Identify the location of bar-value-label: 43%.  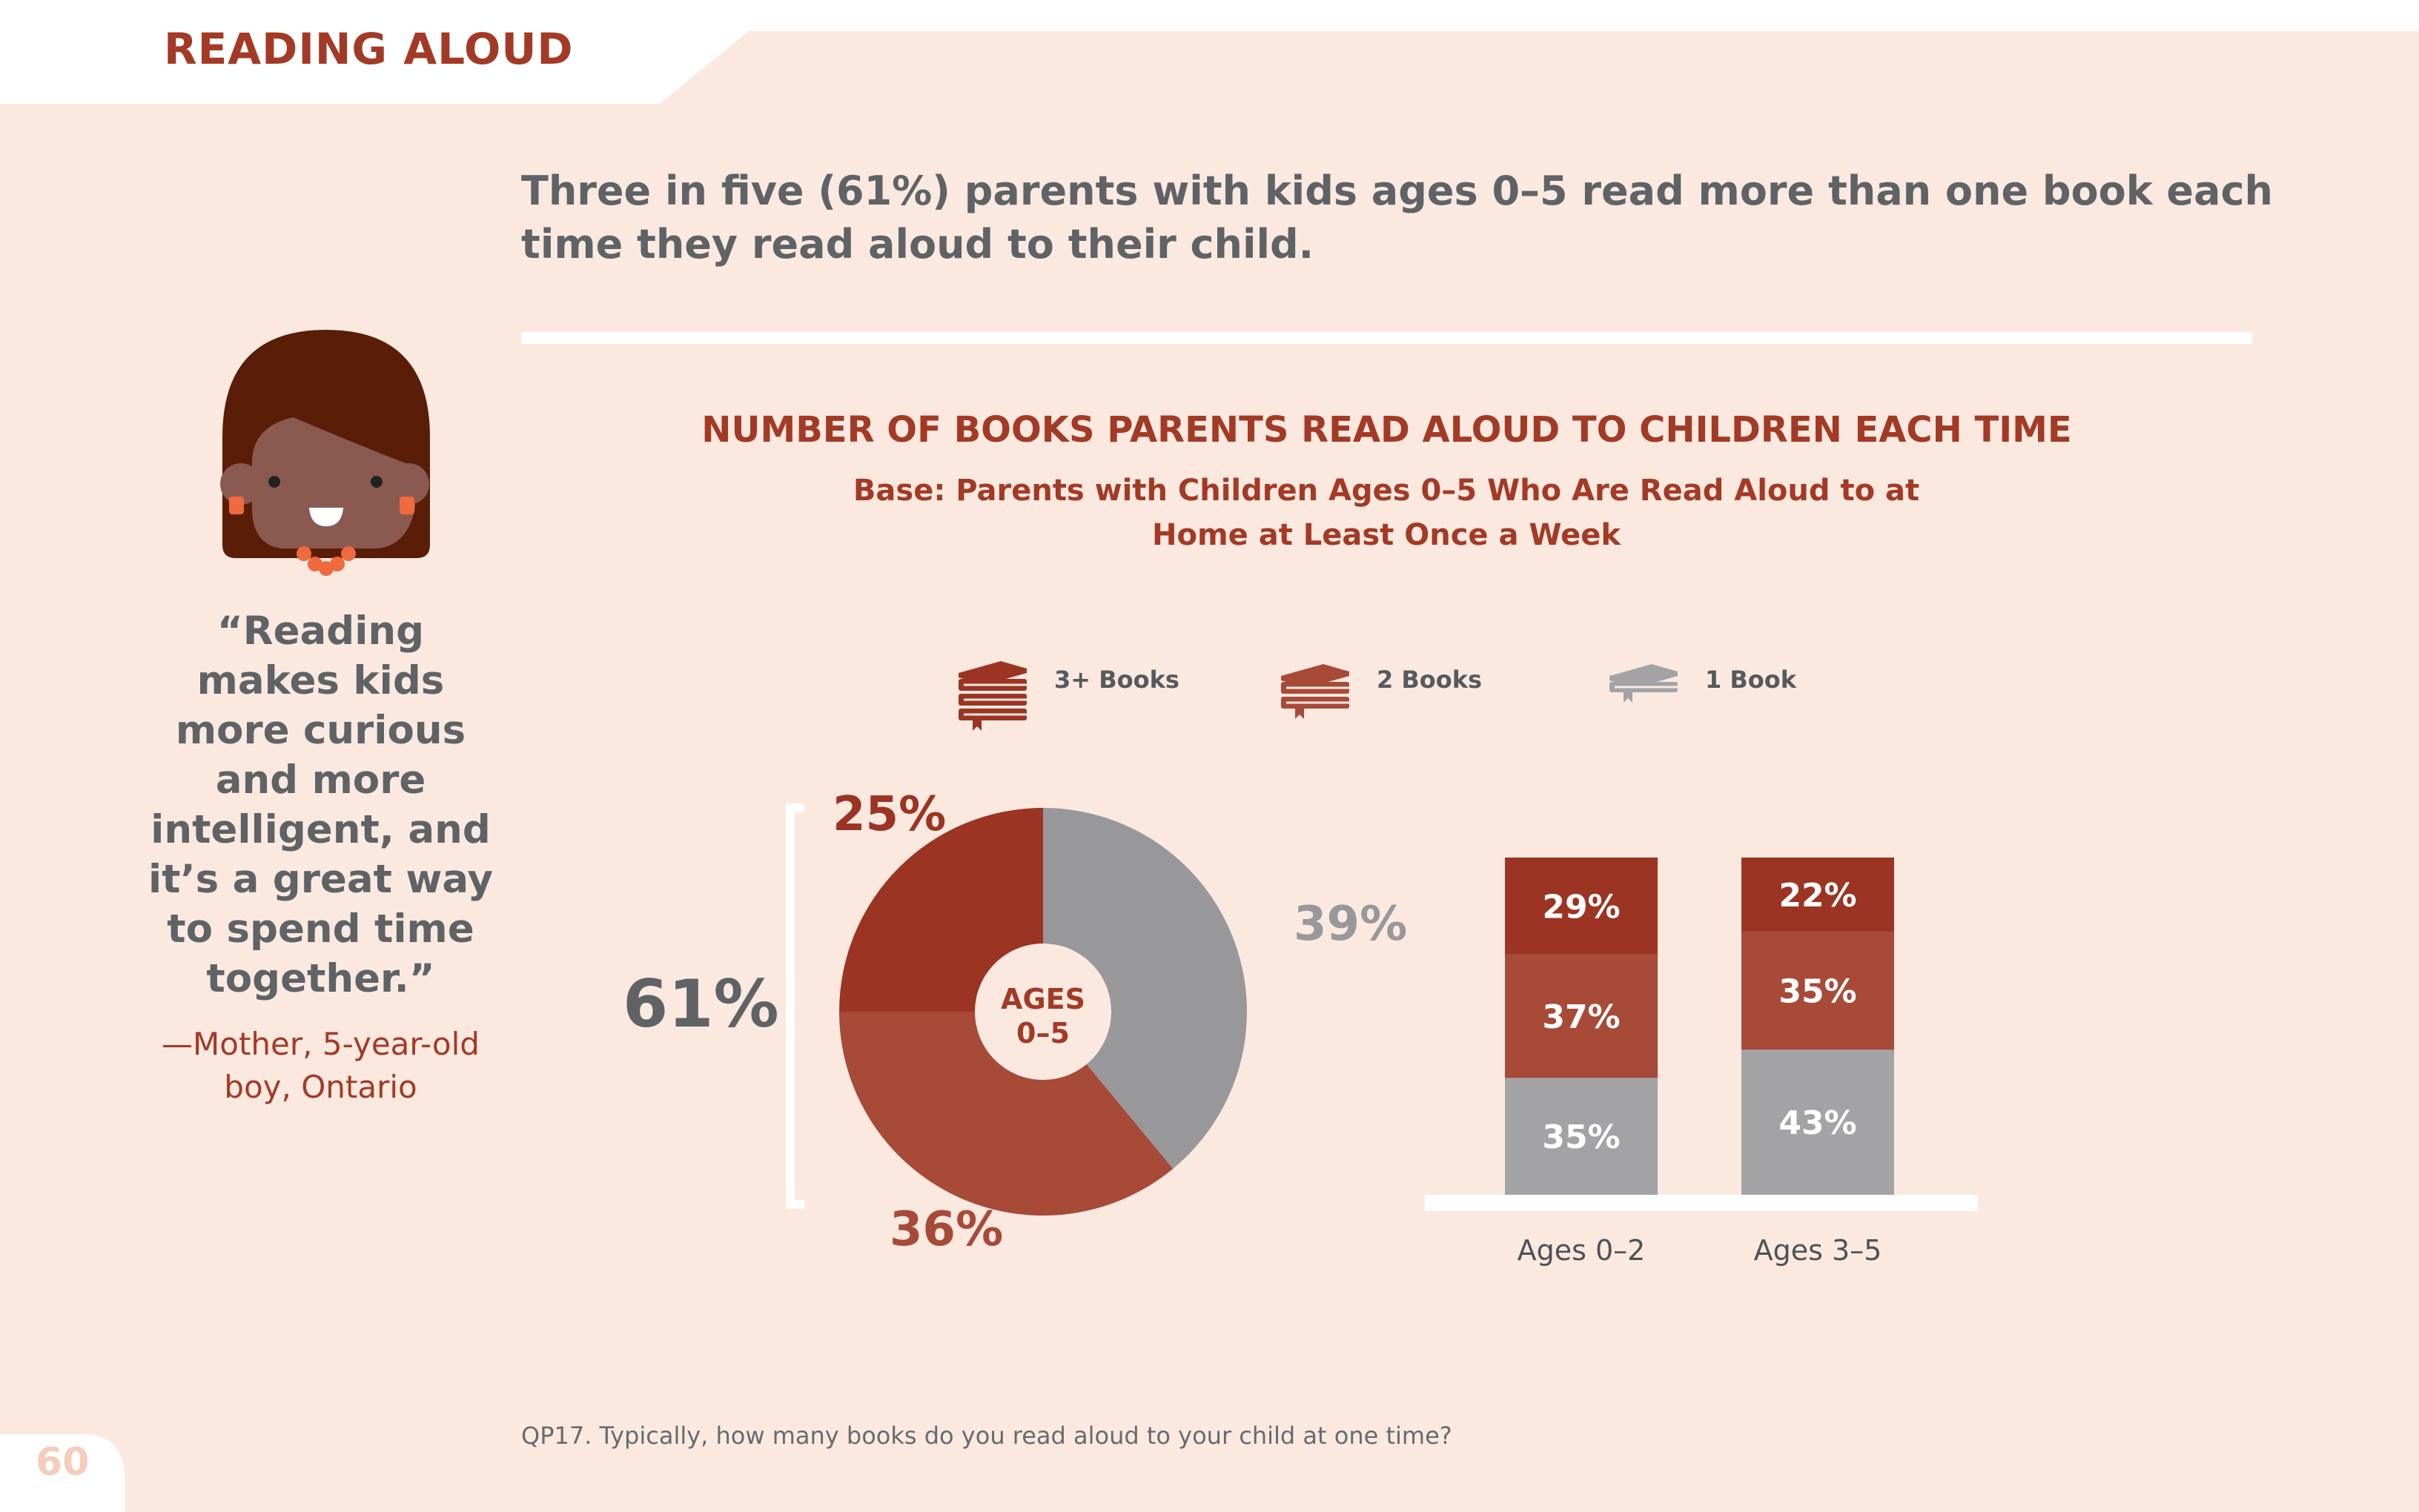
(1817, 1123).